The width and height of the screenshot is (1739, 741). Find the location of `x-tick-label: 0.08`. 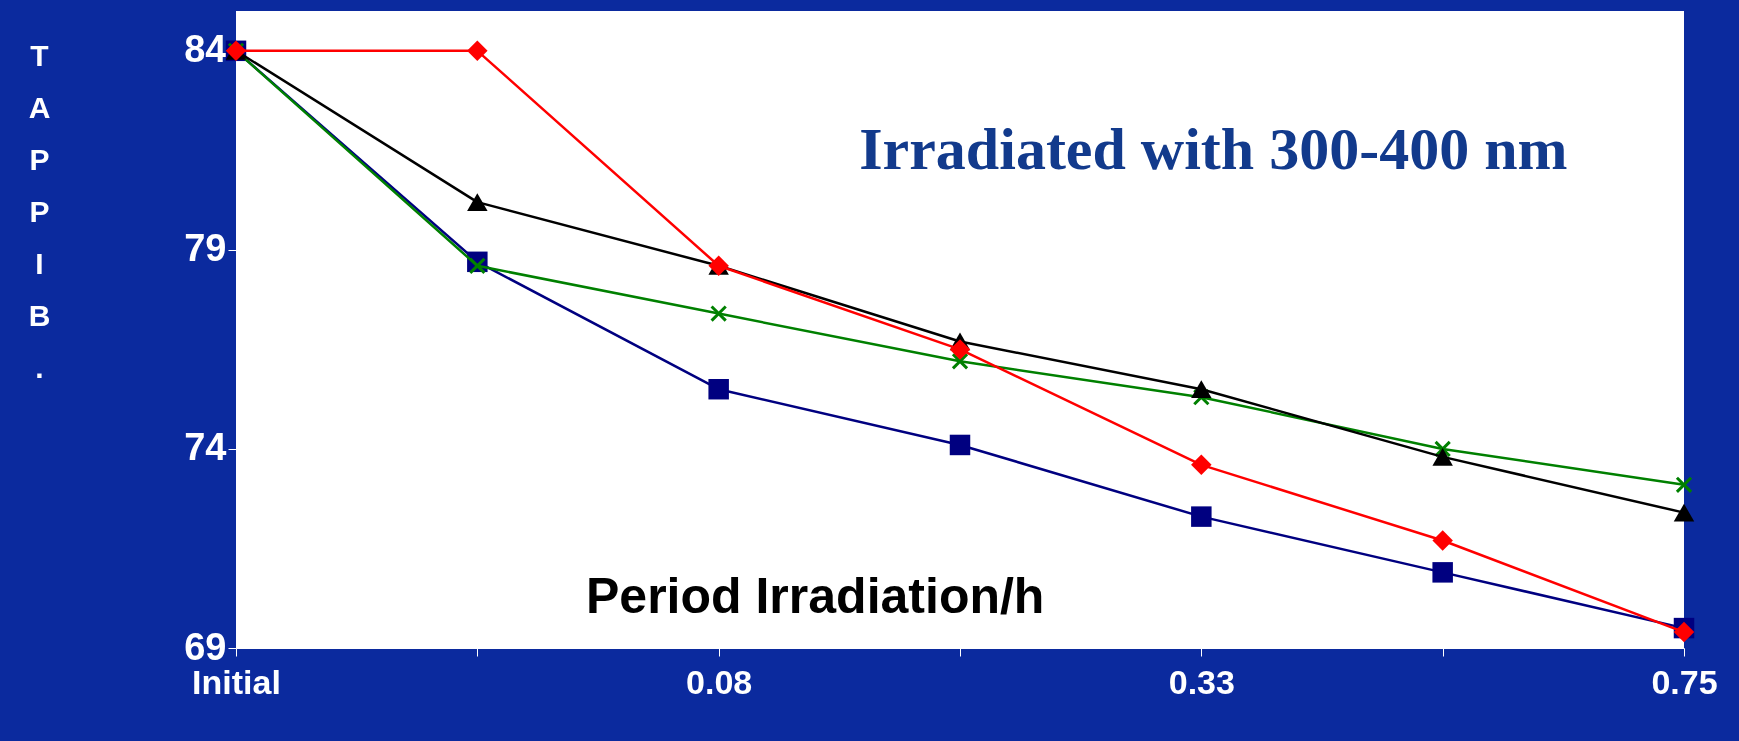

x-tick-label: 0.08 is located at coordinates (719, 681).